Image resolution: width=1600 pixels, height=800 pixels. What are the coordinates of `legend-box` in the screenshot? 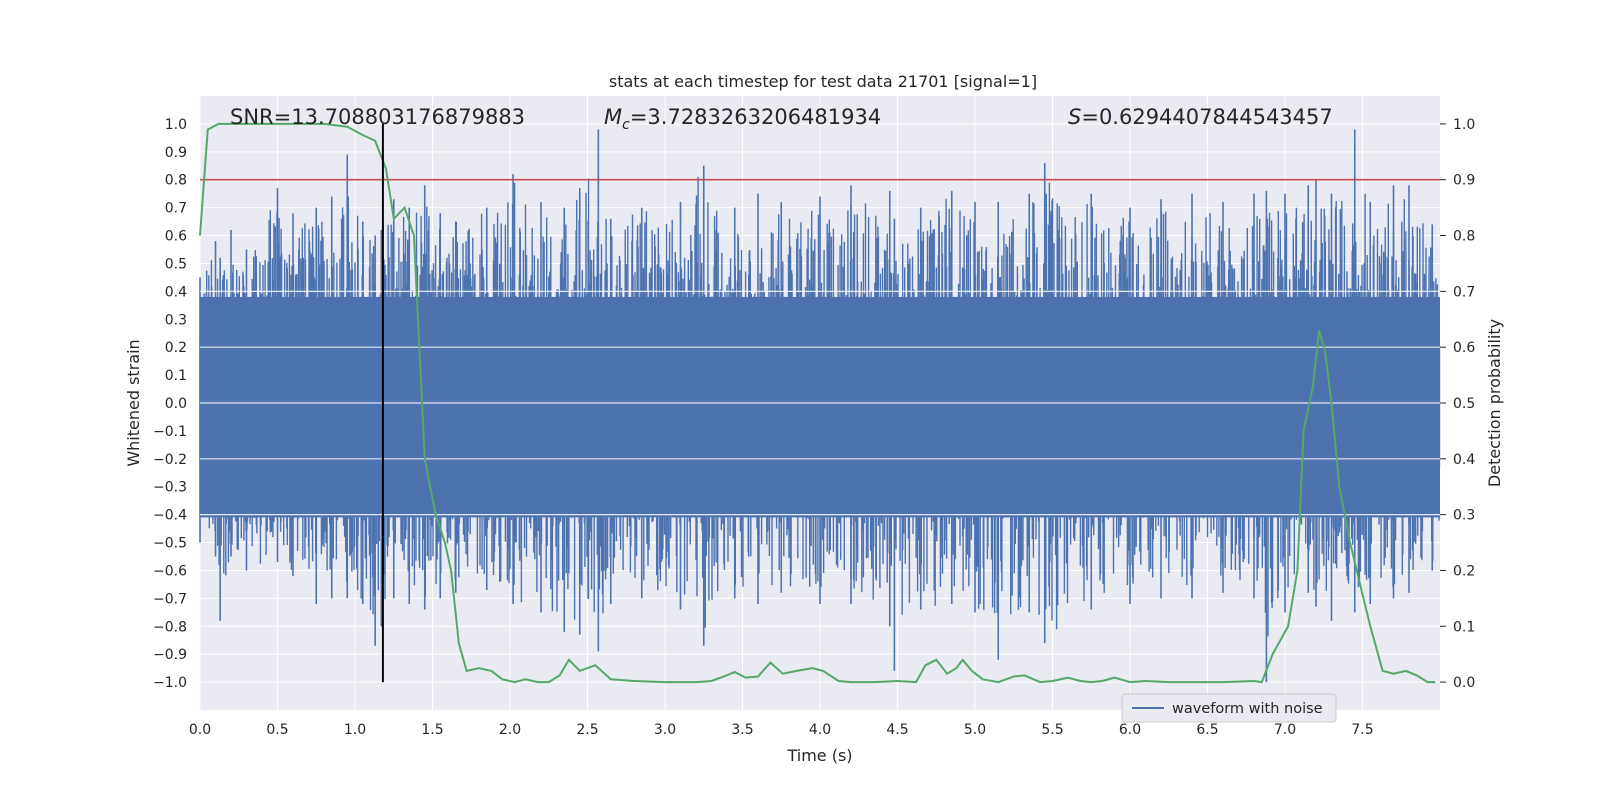 It's located at (1229, 708).